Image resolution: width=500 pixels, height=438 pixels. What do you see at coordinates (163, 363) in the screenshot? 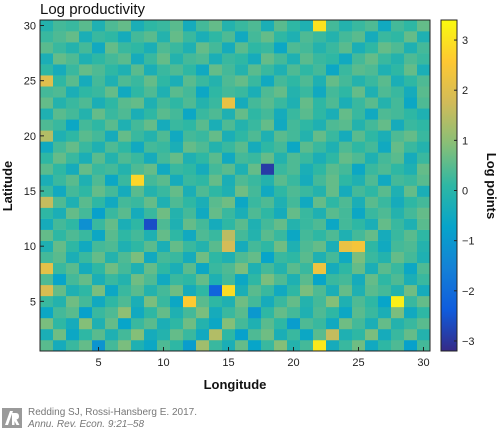
I see `x-tick-label: 10` at bounding box center [163, 363].